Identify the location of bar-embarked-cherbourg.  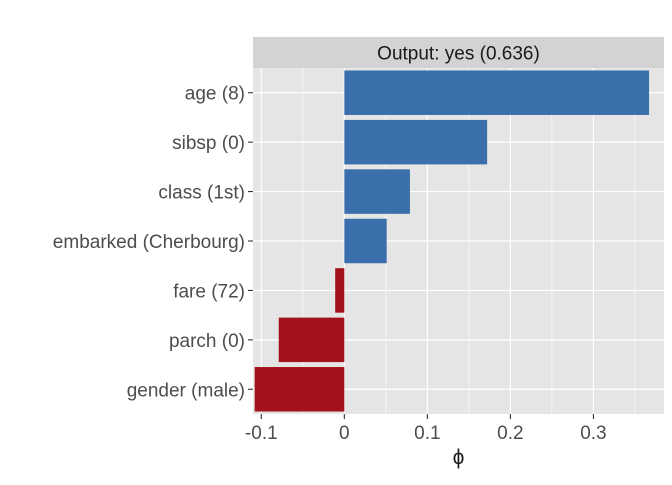
(365, 241).